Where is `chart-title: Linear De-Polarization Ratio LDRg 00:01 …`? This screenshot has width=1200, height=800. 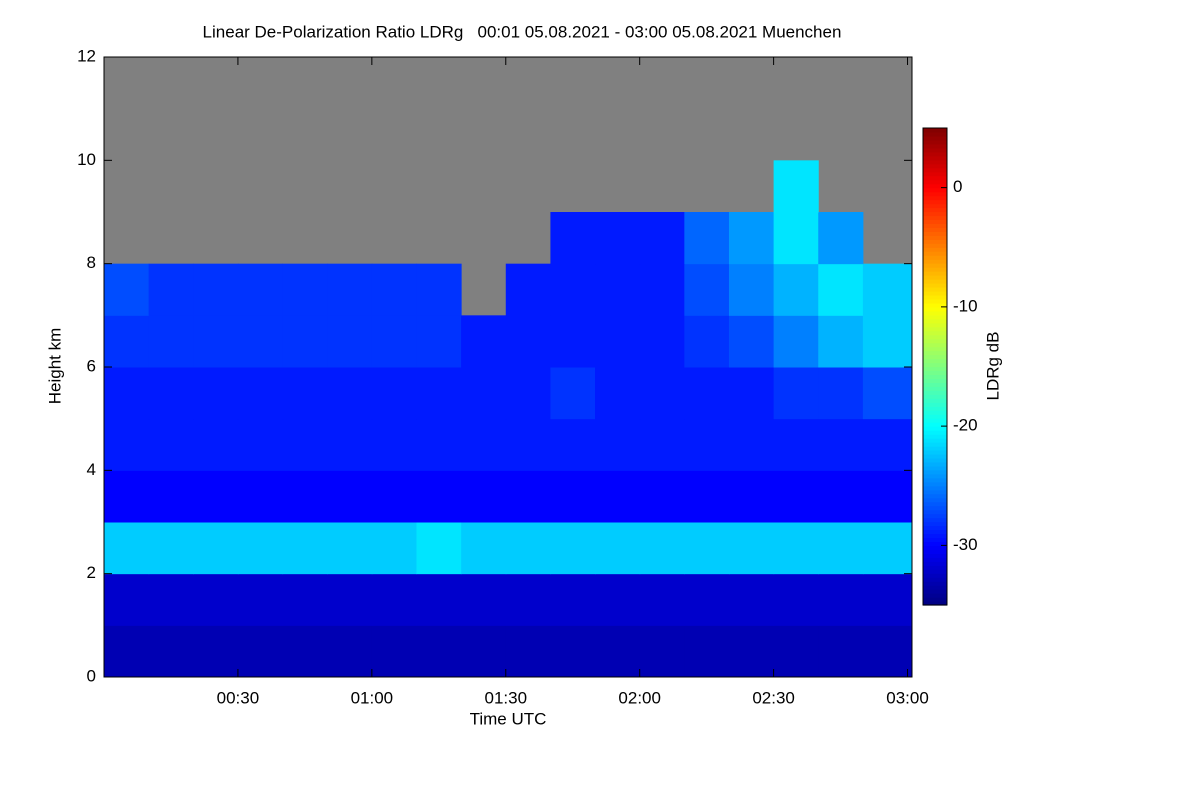 chart-title: Linear De-Polarization Ratio LDRg 00:01 … is located at coordinates (522, 31).